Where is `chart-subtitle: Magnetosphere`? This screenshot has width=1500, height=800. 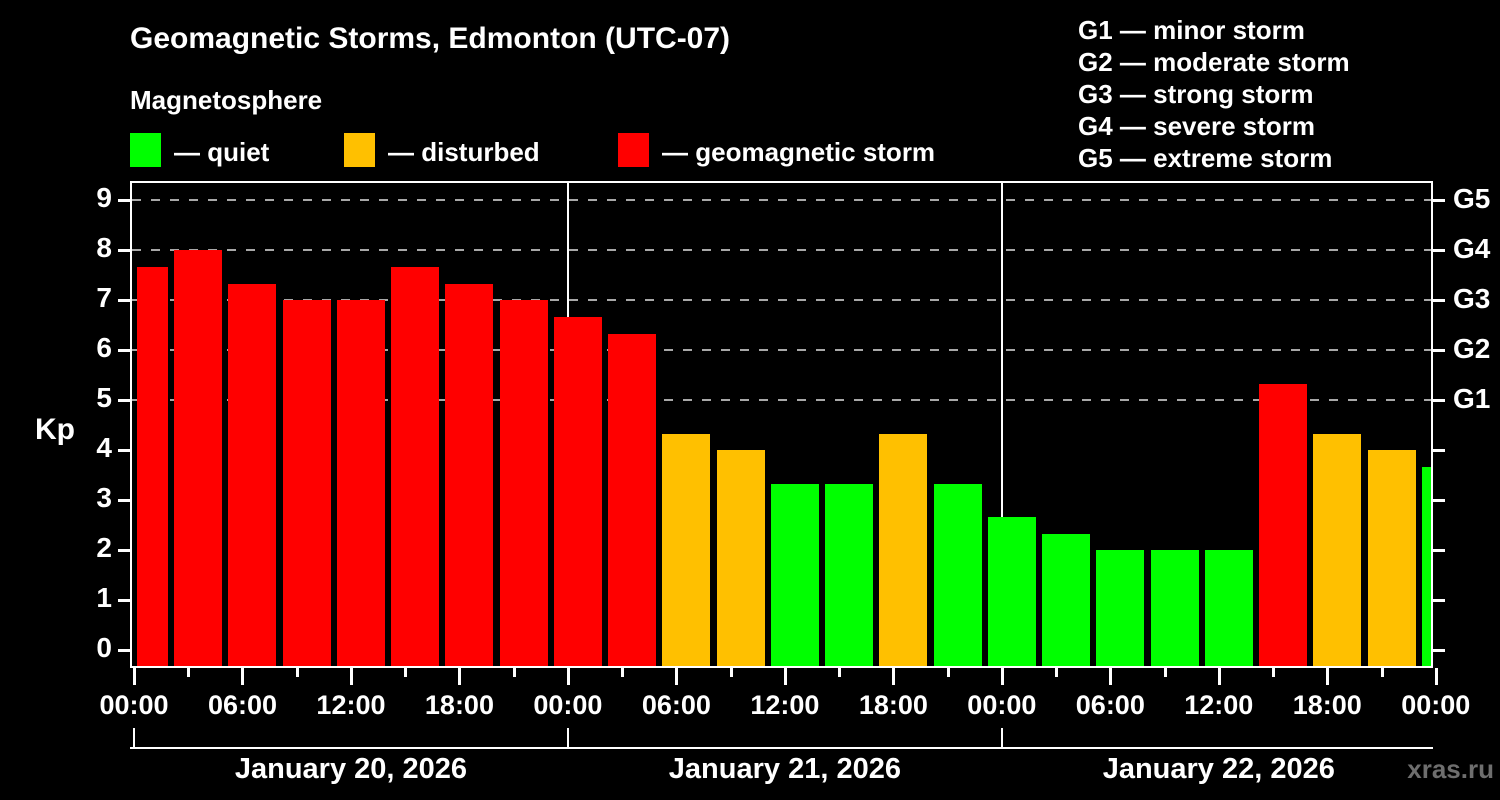 chart-subtitle: Magnetosphere is located at coordinates (226, 100).